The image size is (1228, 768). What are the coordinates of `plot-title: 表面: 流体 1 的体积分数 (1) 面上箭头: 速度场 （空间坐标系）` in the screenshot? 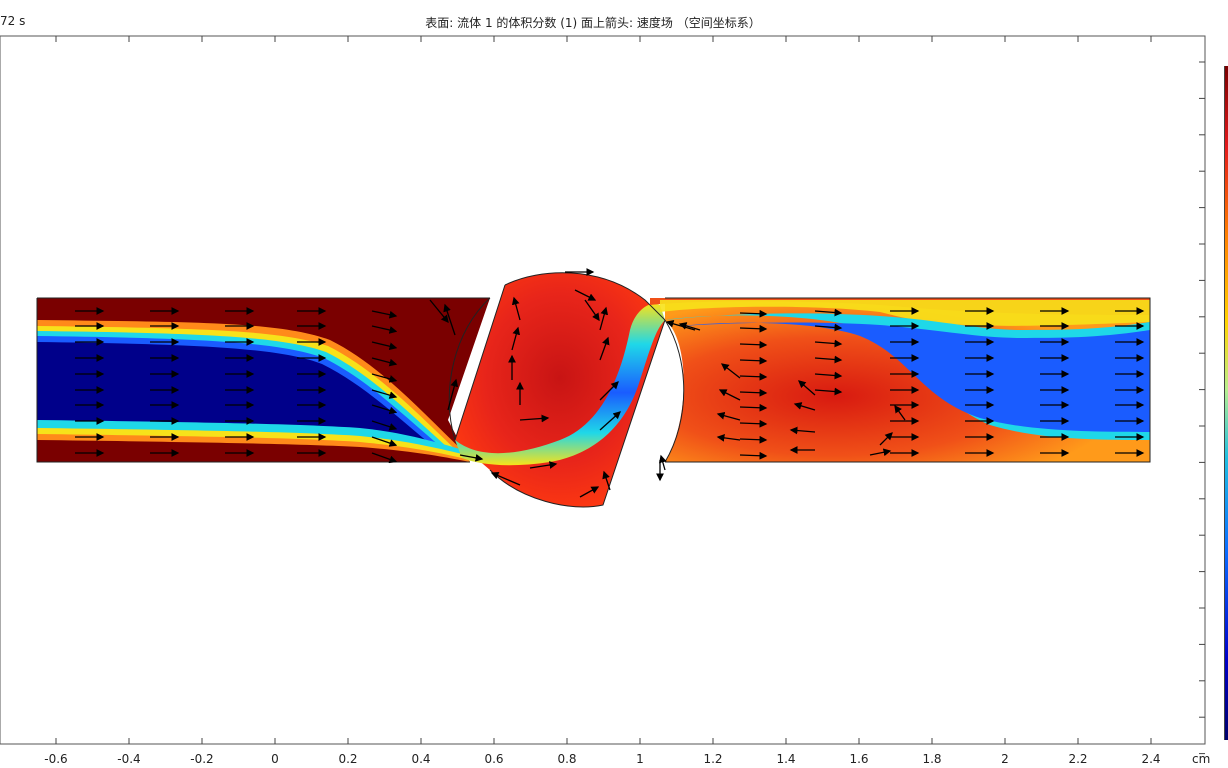 It's located at (593, 23).